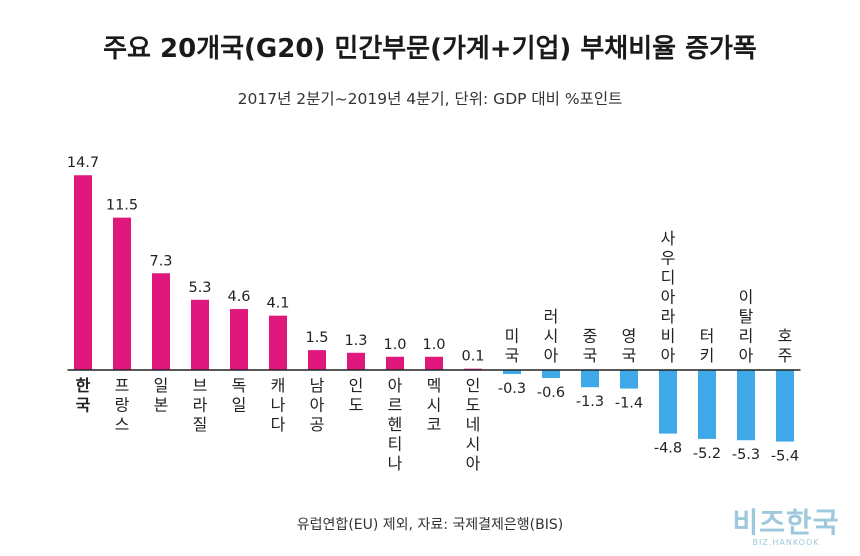  I want to click on chart-subtitle: 2017년 2분기~2019년 4분기, 단위: GDP 대비 %포인트, so click(430, 99).